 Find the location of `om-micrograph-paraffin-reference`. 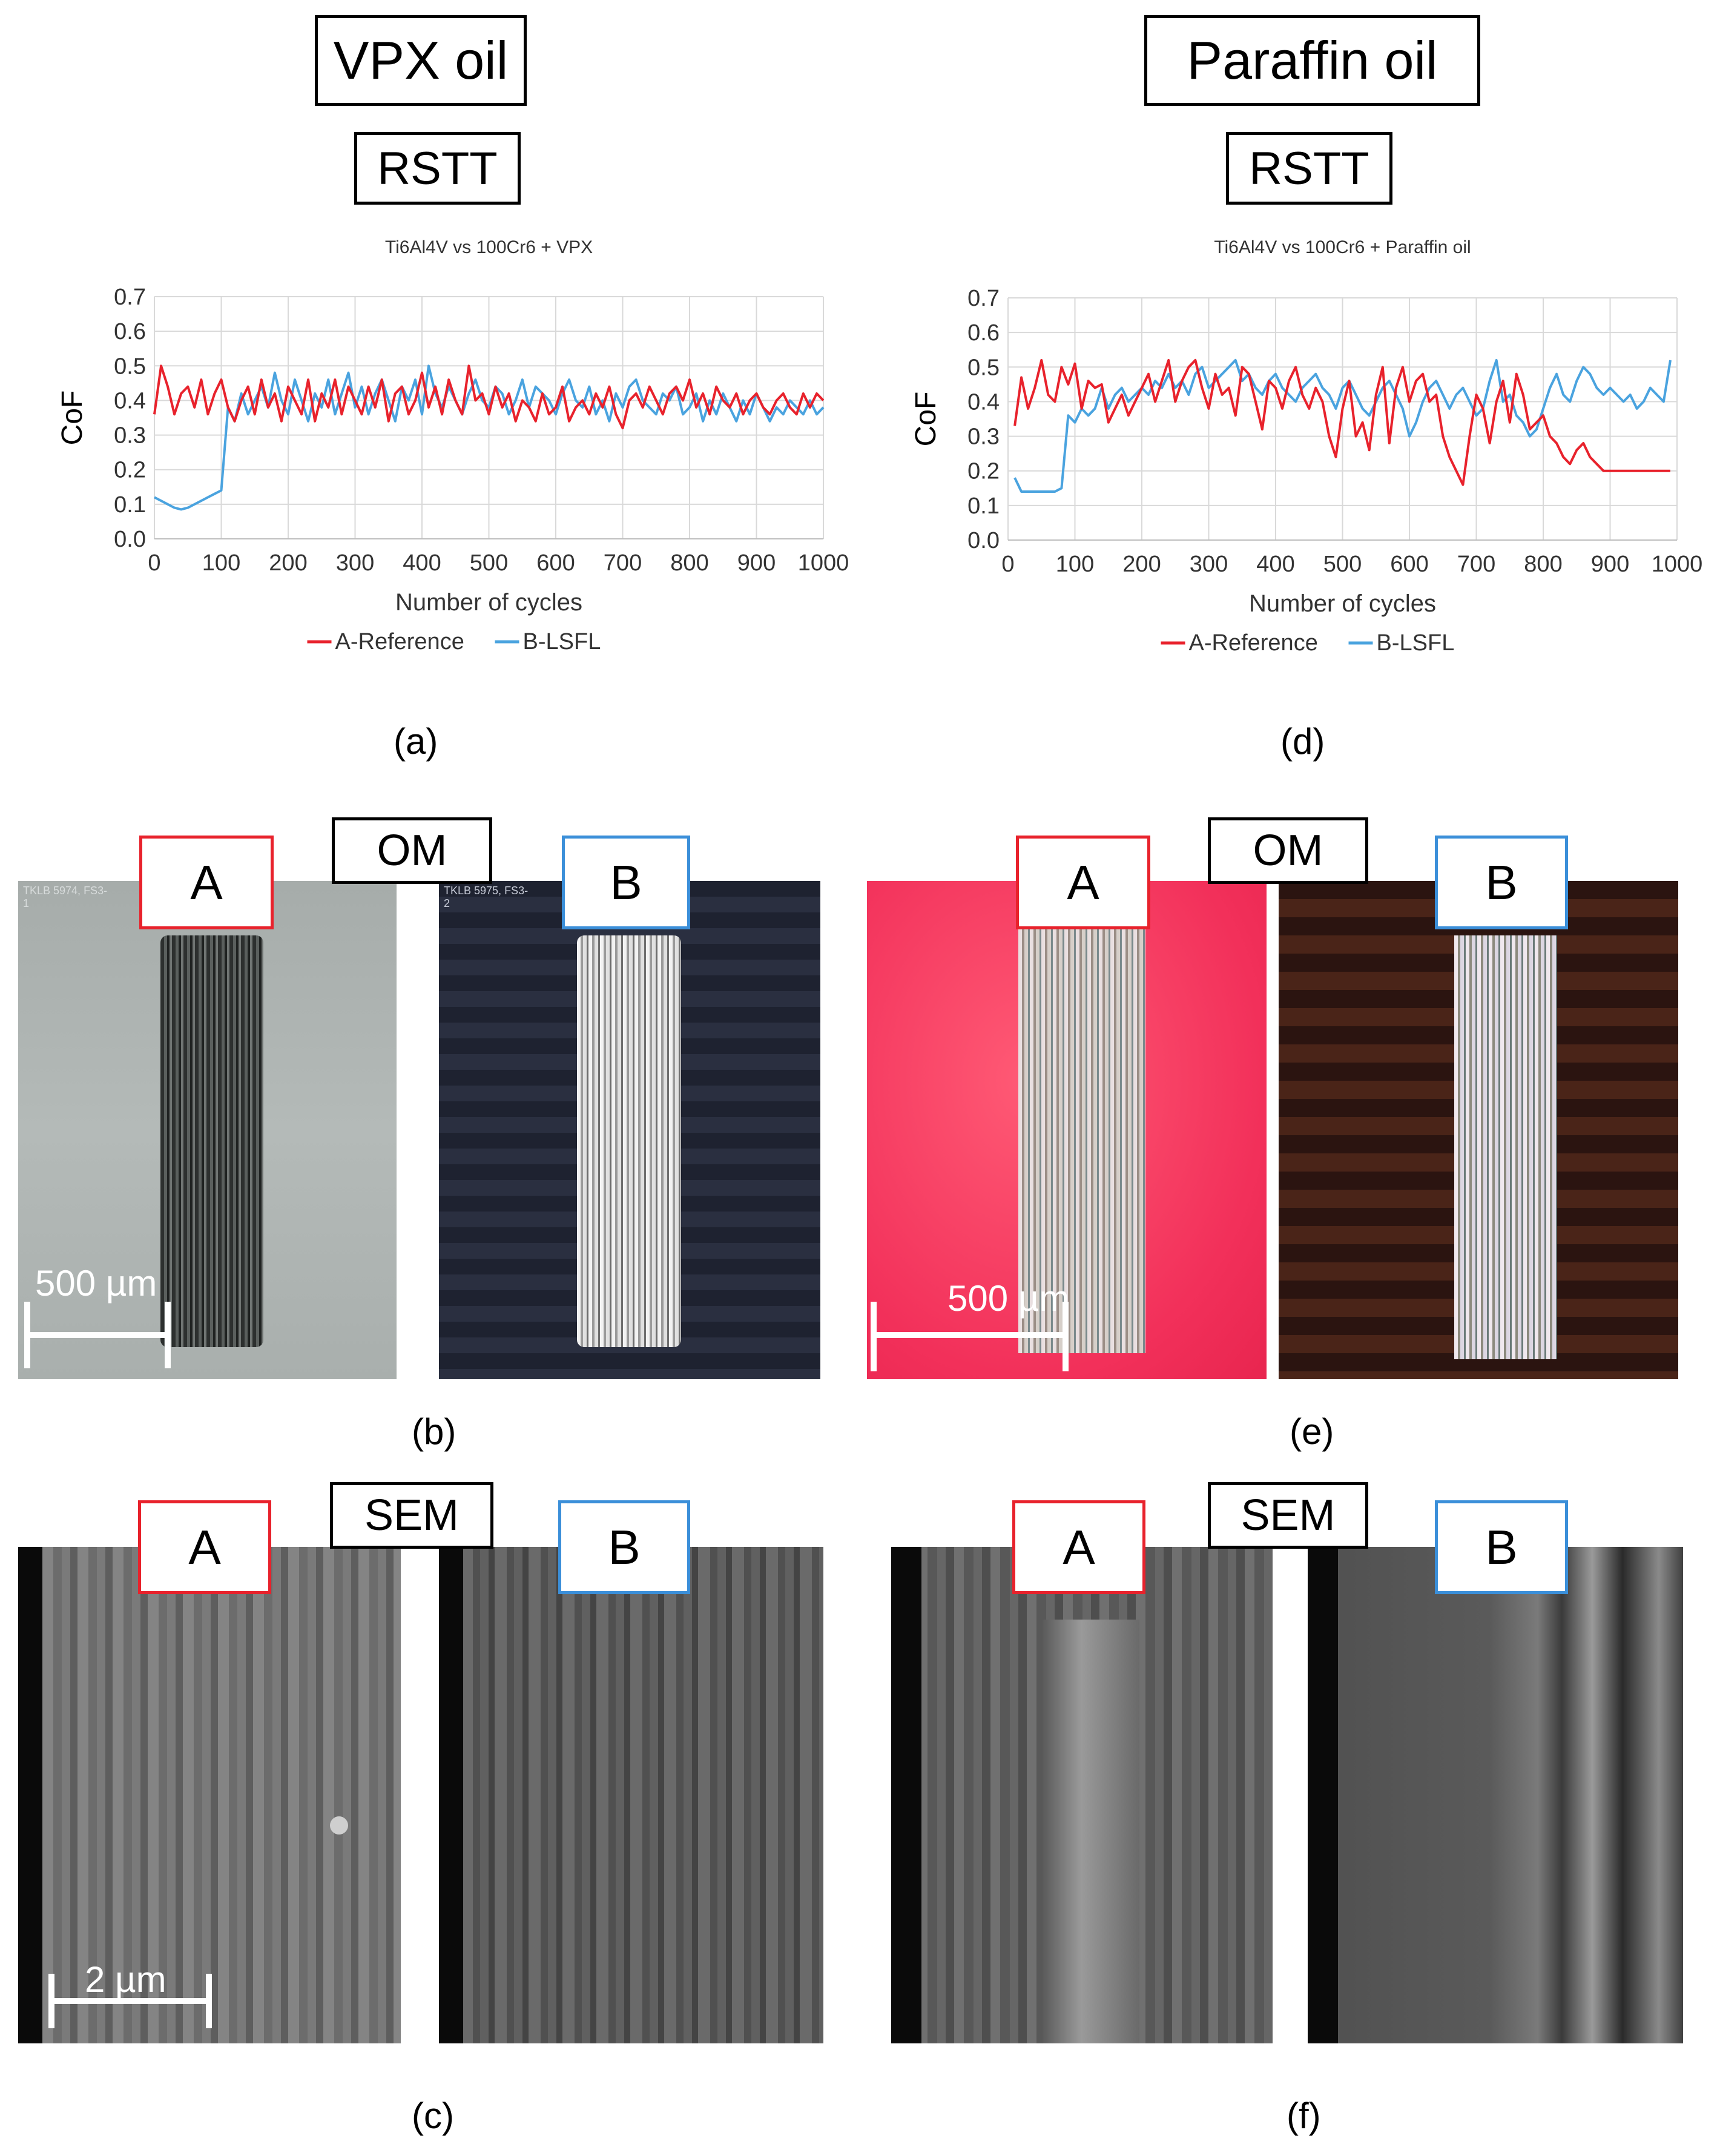

om-micrograph-paraffin-reference is located at coordinates (1067, 1130).